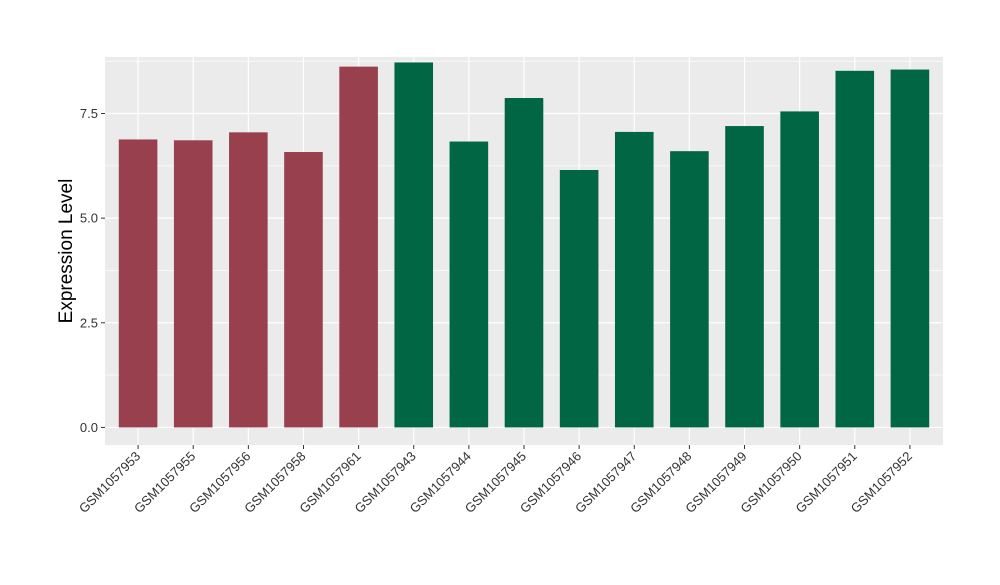  Describe the element at coordinates (89, 218) in the screenshot. I see `y-tick-label: 5.0` at that location.